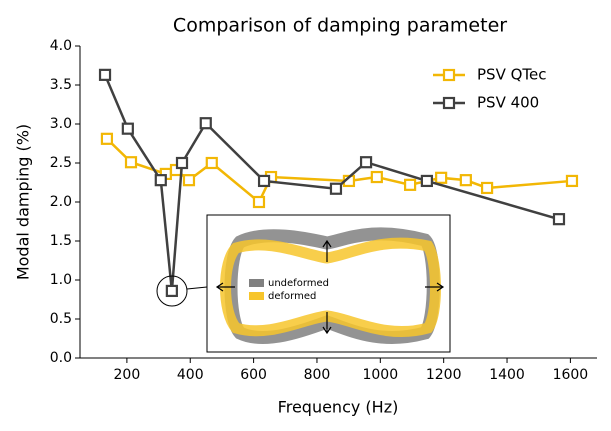 The width and height of the screenshot is (611, 431). I want to click on x-tick-label: 1200, so click(444, 375).